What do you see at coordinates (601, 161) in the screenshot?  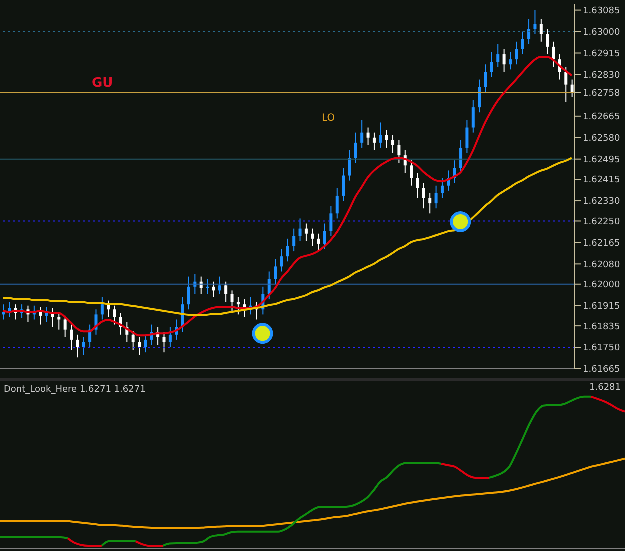 I see `y-tick-label: 1.62495` at bounding box center [601, 161].